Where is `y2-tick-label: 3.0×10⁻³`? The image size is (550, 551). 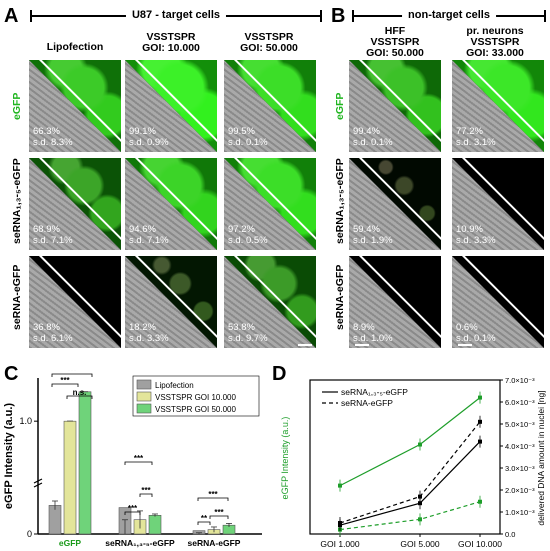 y2-tick-label: 3.0×10⁻³ is located at coordinates (520, 468).